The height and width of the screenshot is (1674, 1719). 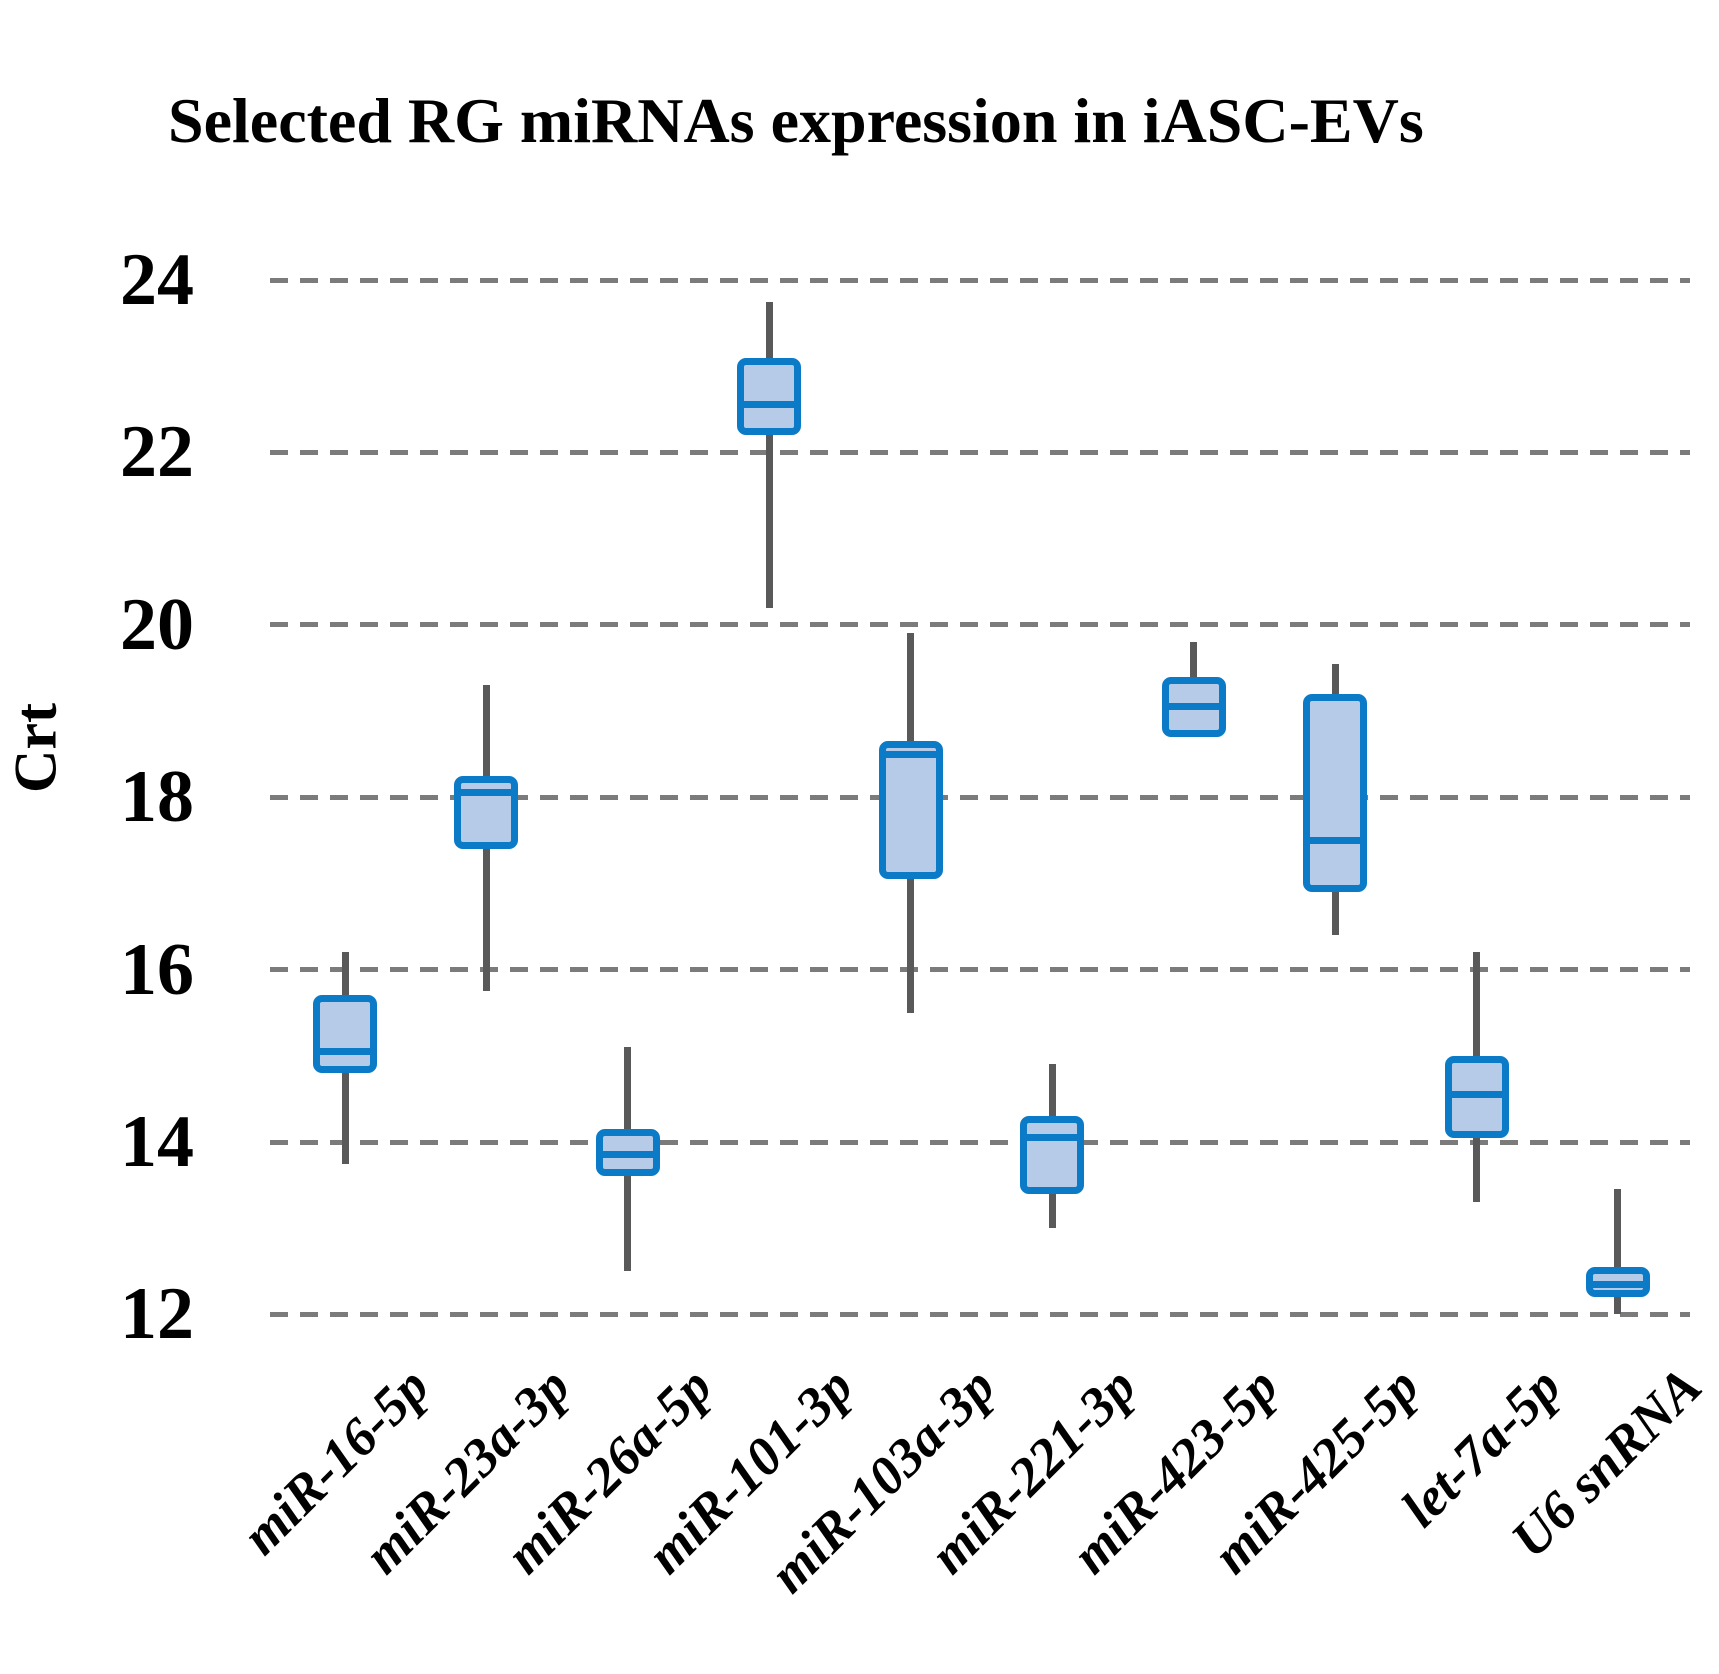 I want to click on y-tick-label: 18, so click(x=157, y=797).